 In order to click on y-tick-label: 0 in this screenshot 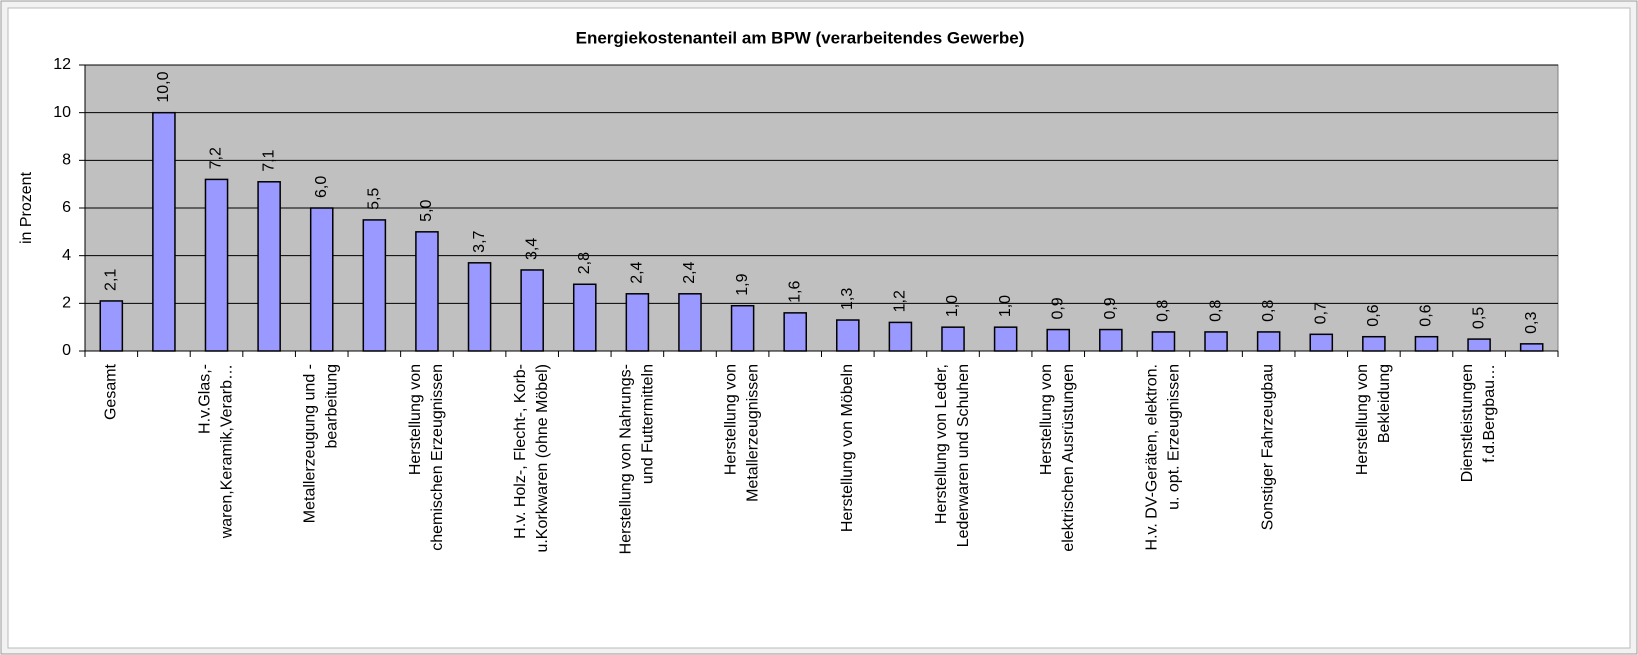, I will do `click(66, 350)`.